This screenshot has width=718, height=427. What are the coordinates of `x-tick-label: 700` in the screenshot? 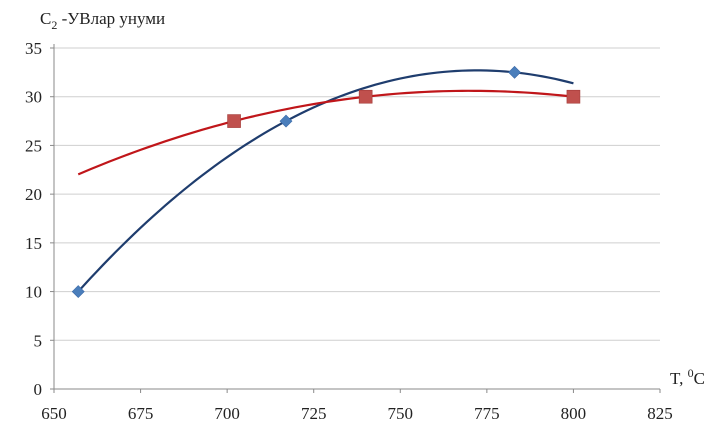 It's located at (227, 413).